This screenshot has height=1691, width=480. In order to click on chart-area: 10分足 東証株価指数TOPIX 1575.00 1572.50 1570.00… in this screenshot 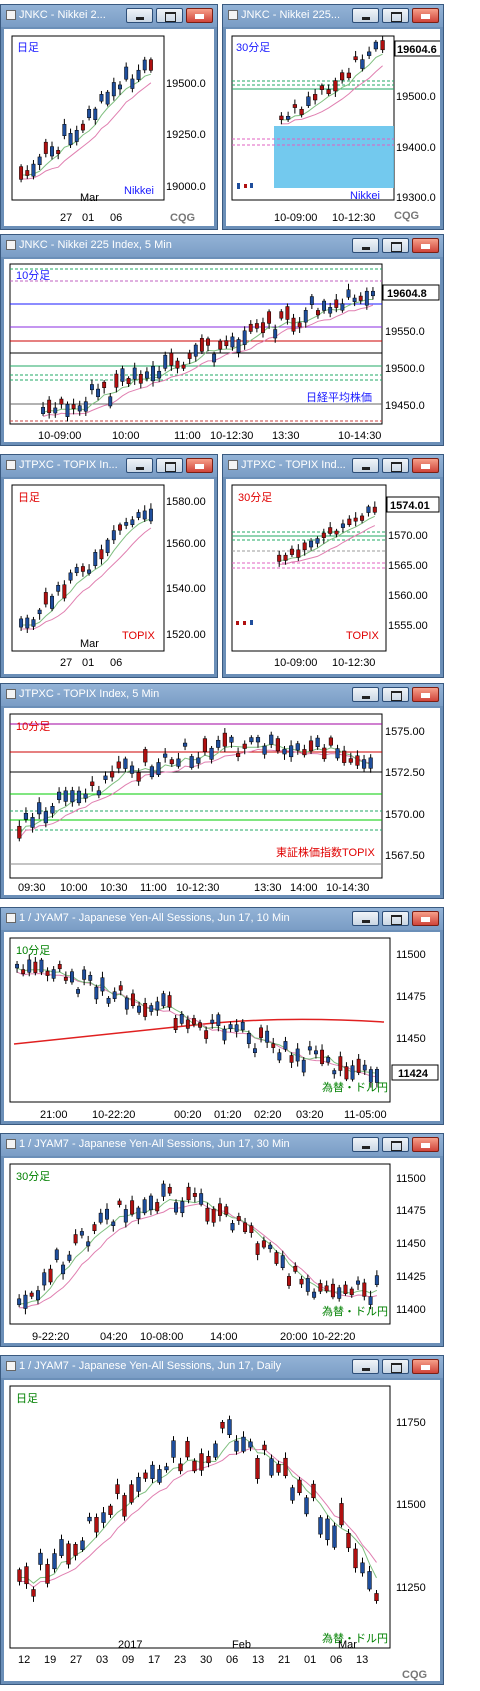, I will do `click(222, 801)`.